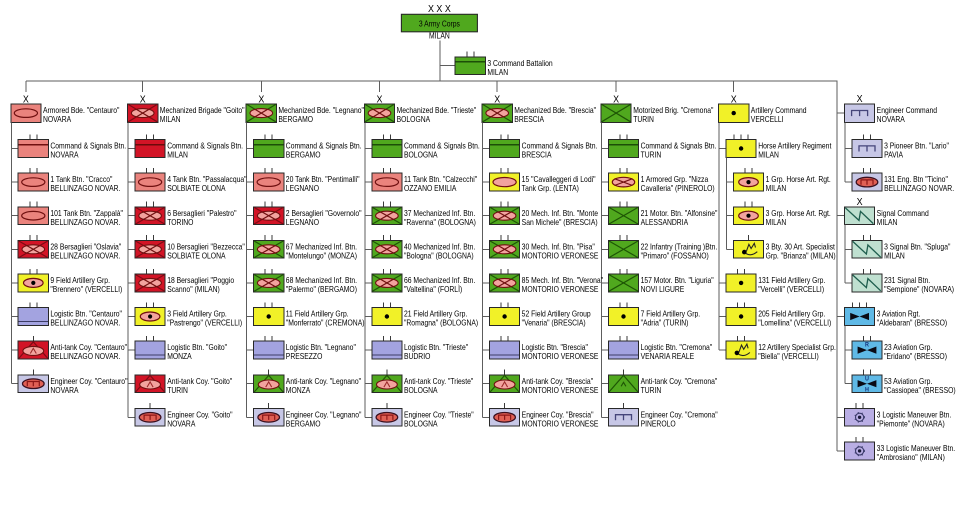 The image size is (960, 515). What do you see at coordinates (677, 348) in the screenshot?
I see `svg-text: Logistic Btn. "Cremona"` at bounding box center [677, 348].